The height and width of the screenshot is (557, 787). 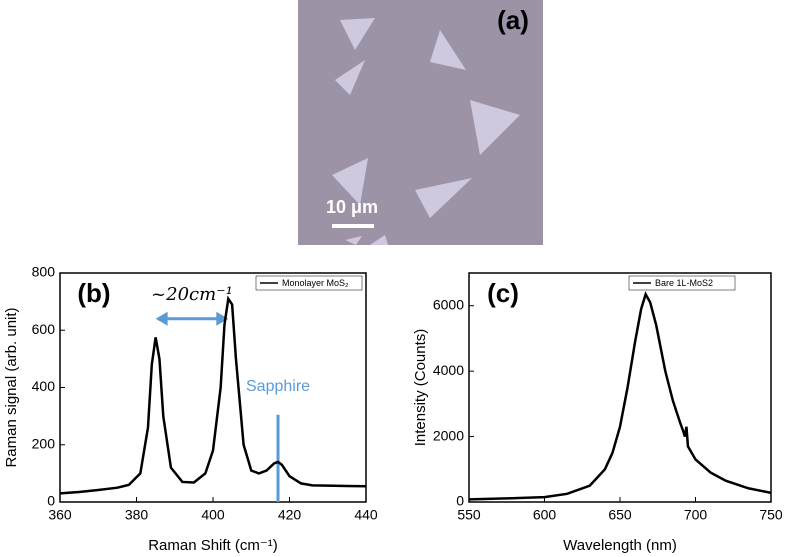 What do you see at coordinates (696, 515) in the screenshot?
I see `x-tick-label: 700` at bounding box center [696, 515].